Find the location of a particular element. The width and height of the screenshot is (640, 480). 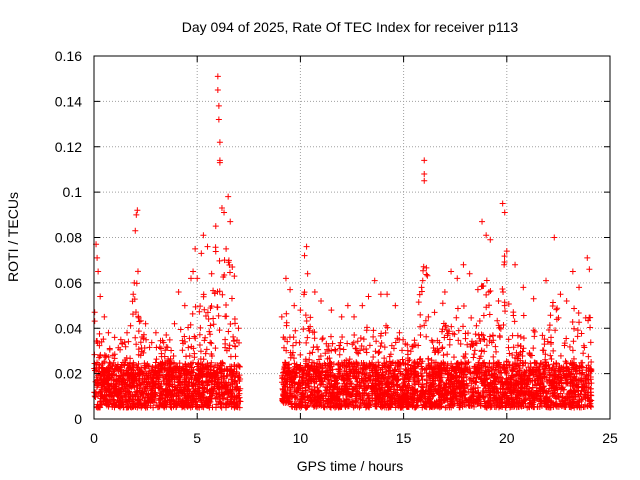

x-tick-labels: 0 5 10 15 20 25 is located at coordinates (354, 438).